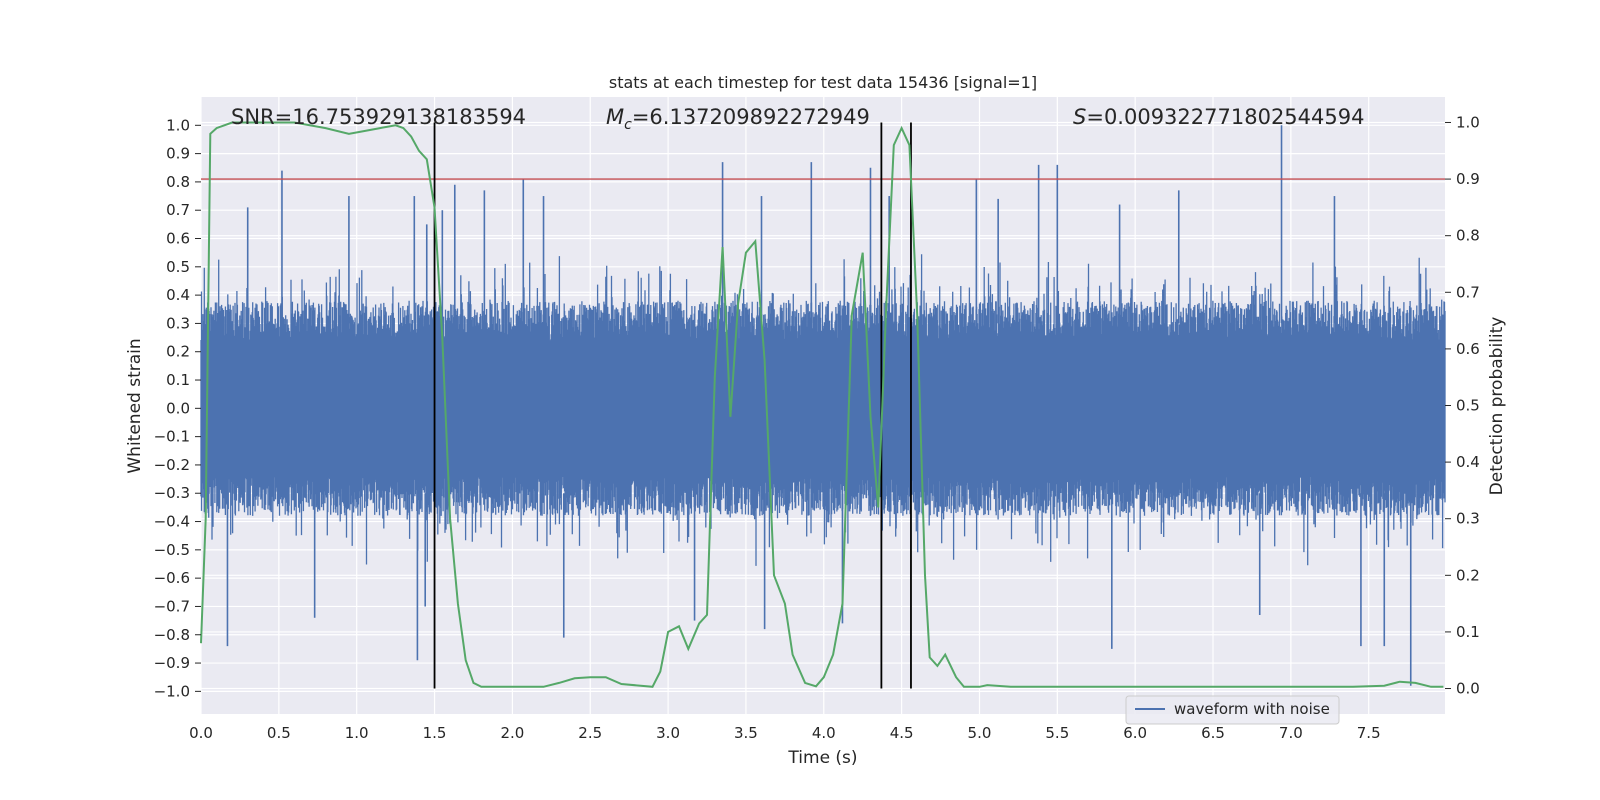 This screenshot has width=1600, height=800. I want to click on y-right-tick-label: 0.9, so click(1468, 179).